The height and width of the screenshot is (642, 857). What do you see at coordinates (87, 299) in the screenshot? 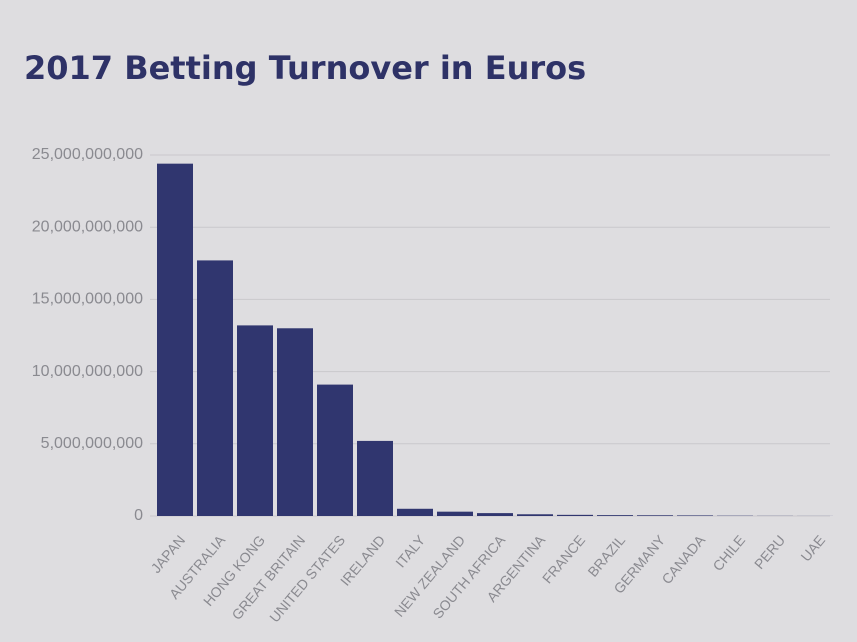
I see `y-tick-label: 15,000,000,000` at bounding box center [87, 299].